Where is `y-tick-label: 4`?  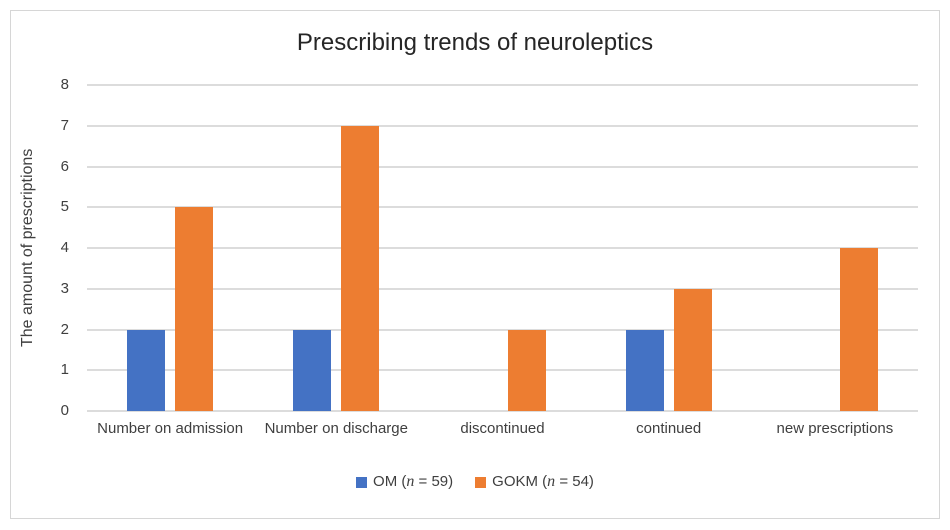 y-tick-label: 4 is located at coordinates (64, 247).